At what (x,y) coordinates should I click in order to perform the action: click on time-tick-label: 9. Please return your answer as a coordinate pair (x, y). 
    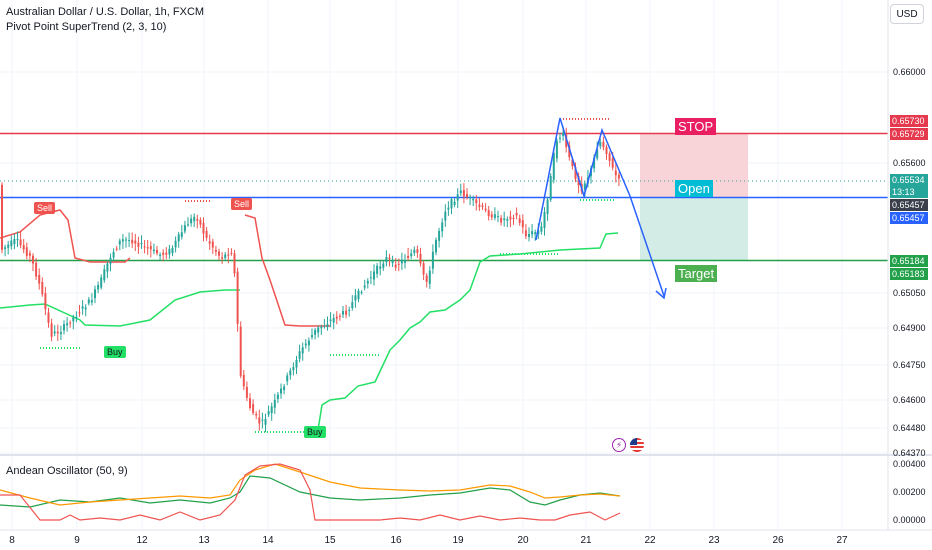
    Looking at the image, I should click on (77, 540).